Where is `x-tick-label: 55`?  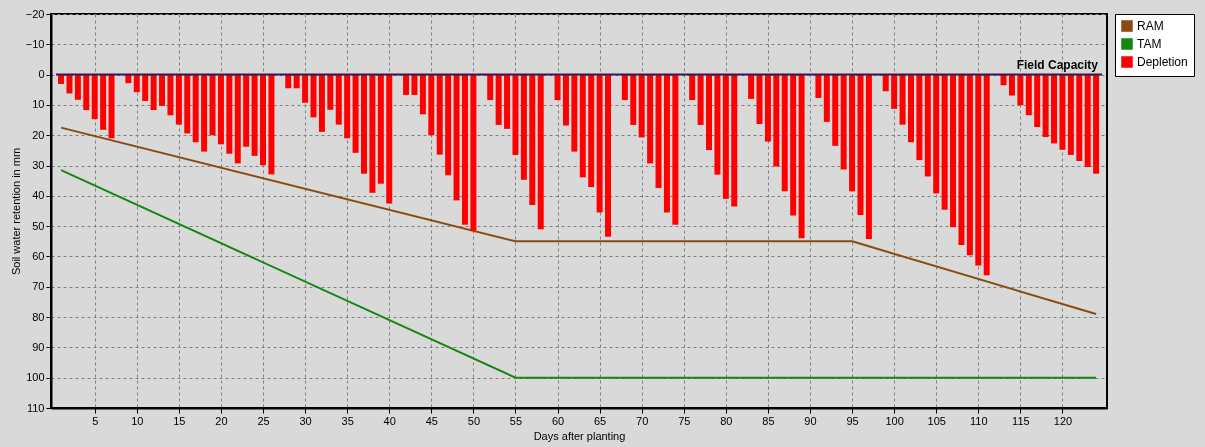
x-tick-label: 55 is located at coordinates (516, 420).